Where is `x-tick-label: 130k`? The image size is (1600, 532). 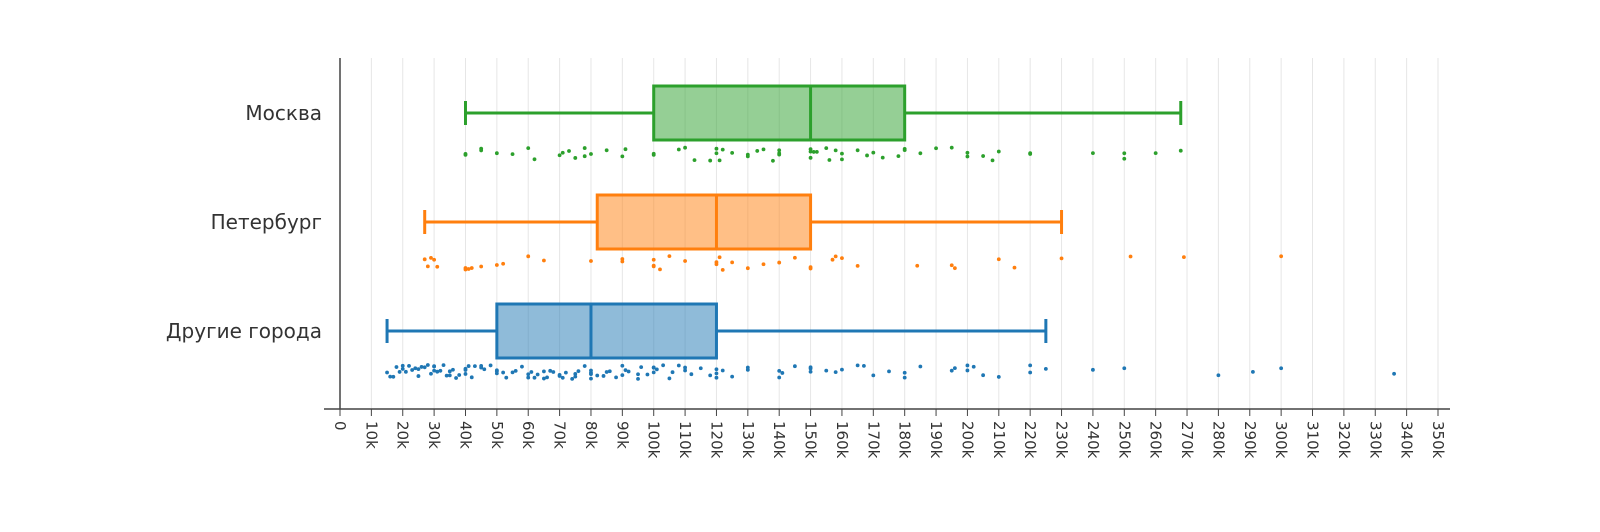 x-tick-label: 130k is located at coordinates (748, 440).